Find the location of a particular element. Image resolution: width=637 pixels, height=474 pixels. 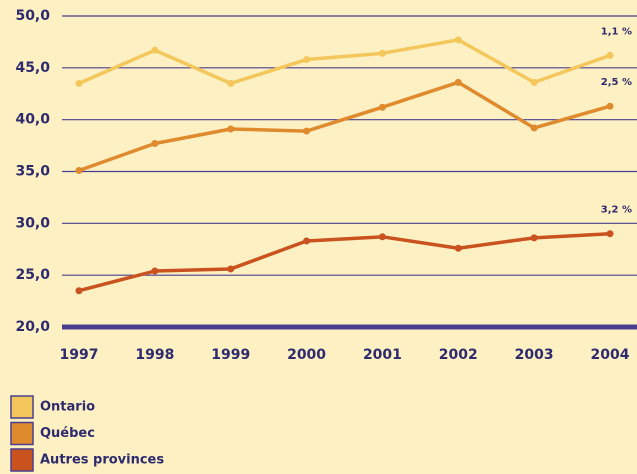

x-tick-label: 2004 is located at coordinates (610, 355).